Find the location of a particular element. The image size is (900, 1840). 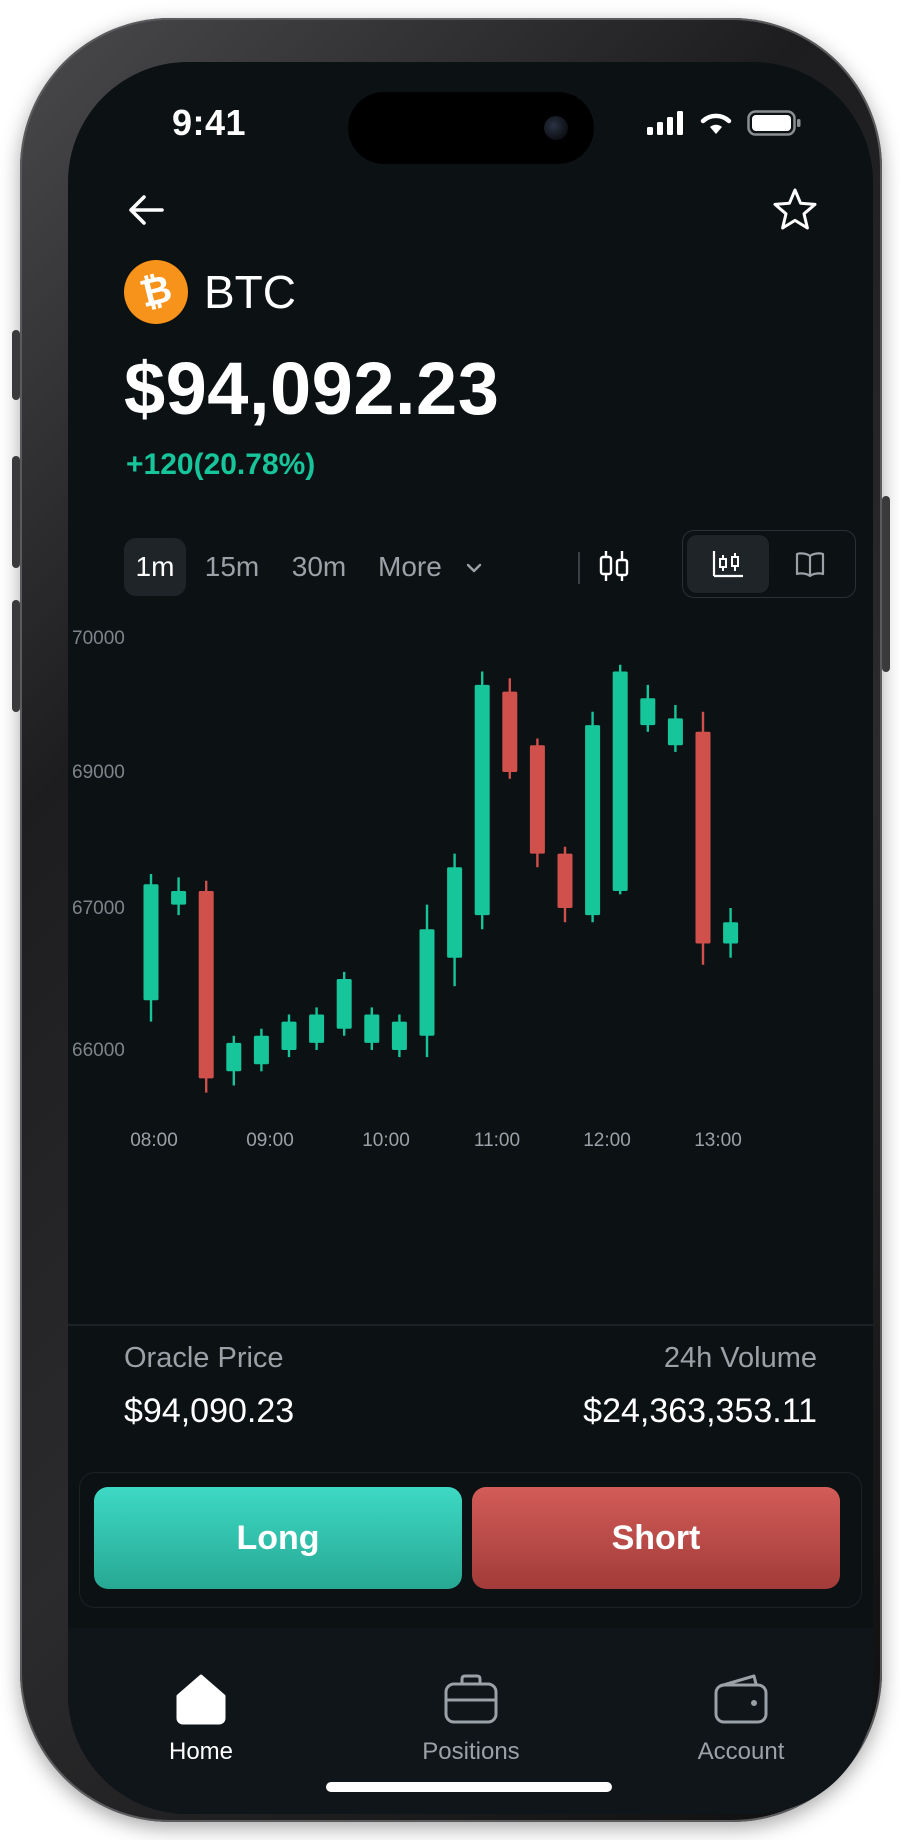

power-button is located at coordinates (886, 584).